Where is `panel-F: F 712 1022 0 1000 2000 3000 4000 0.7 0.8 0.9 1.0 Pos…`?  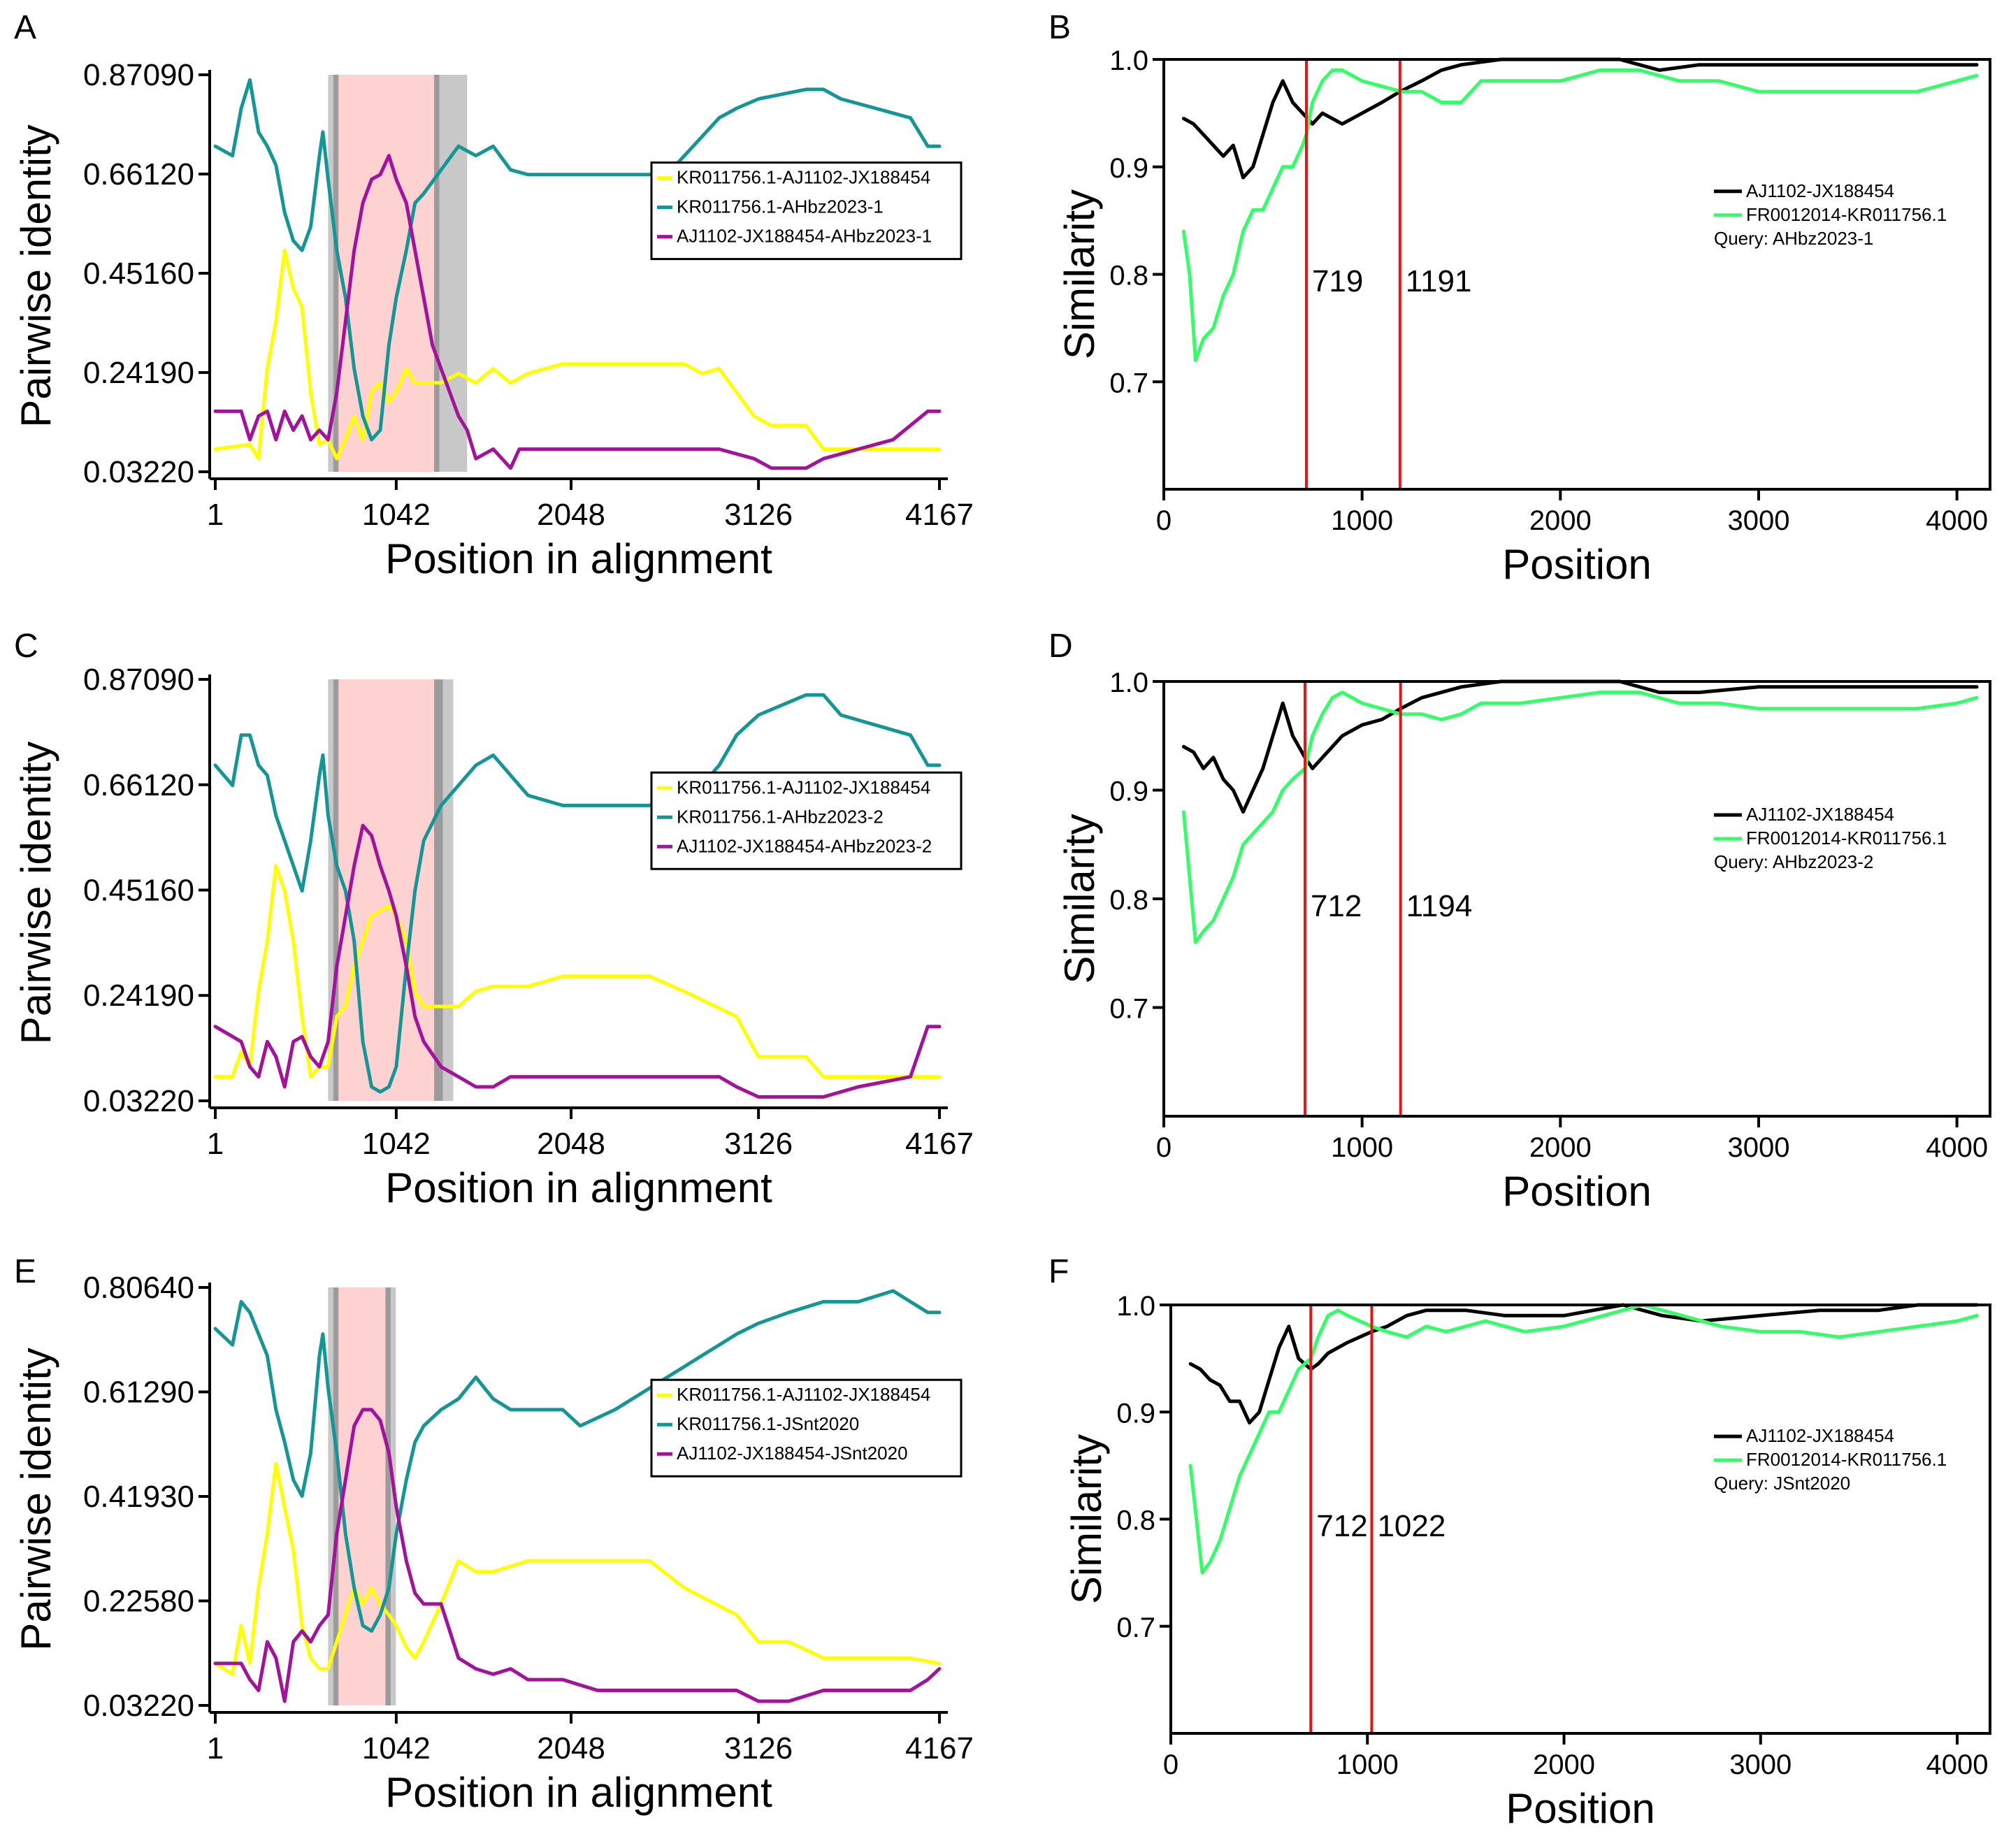 panel-F: F 712 1022 0 1000 2000 3000 4000 0.7 0.8 0.9 1.0 Pos… is located at coordinates (1520, 1542).